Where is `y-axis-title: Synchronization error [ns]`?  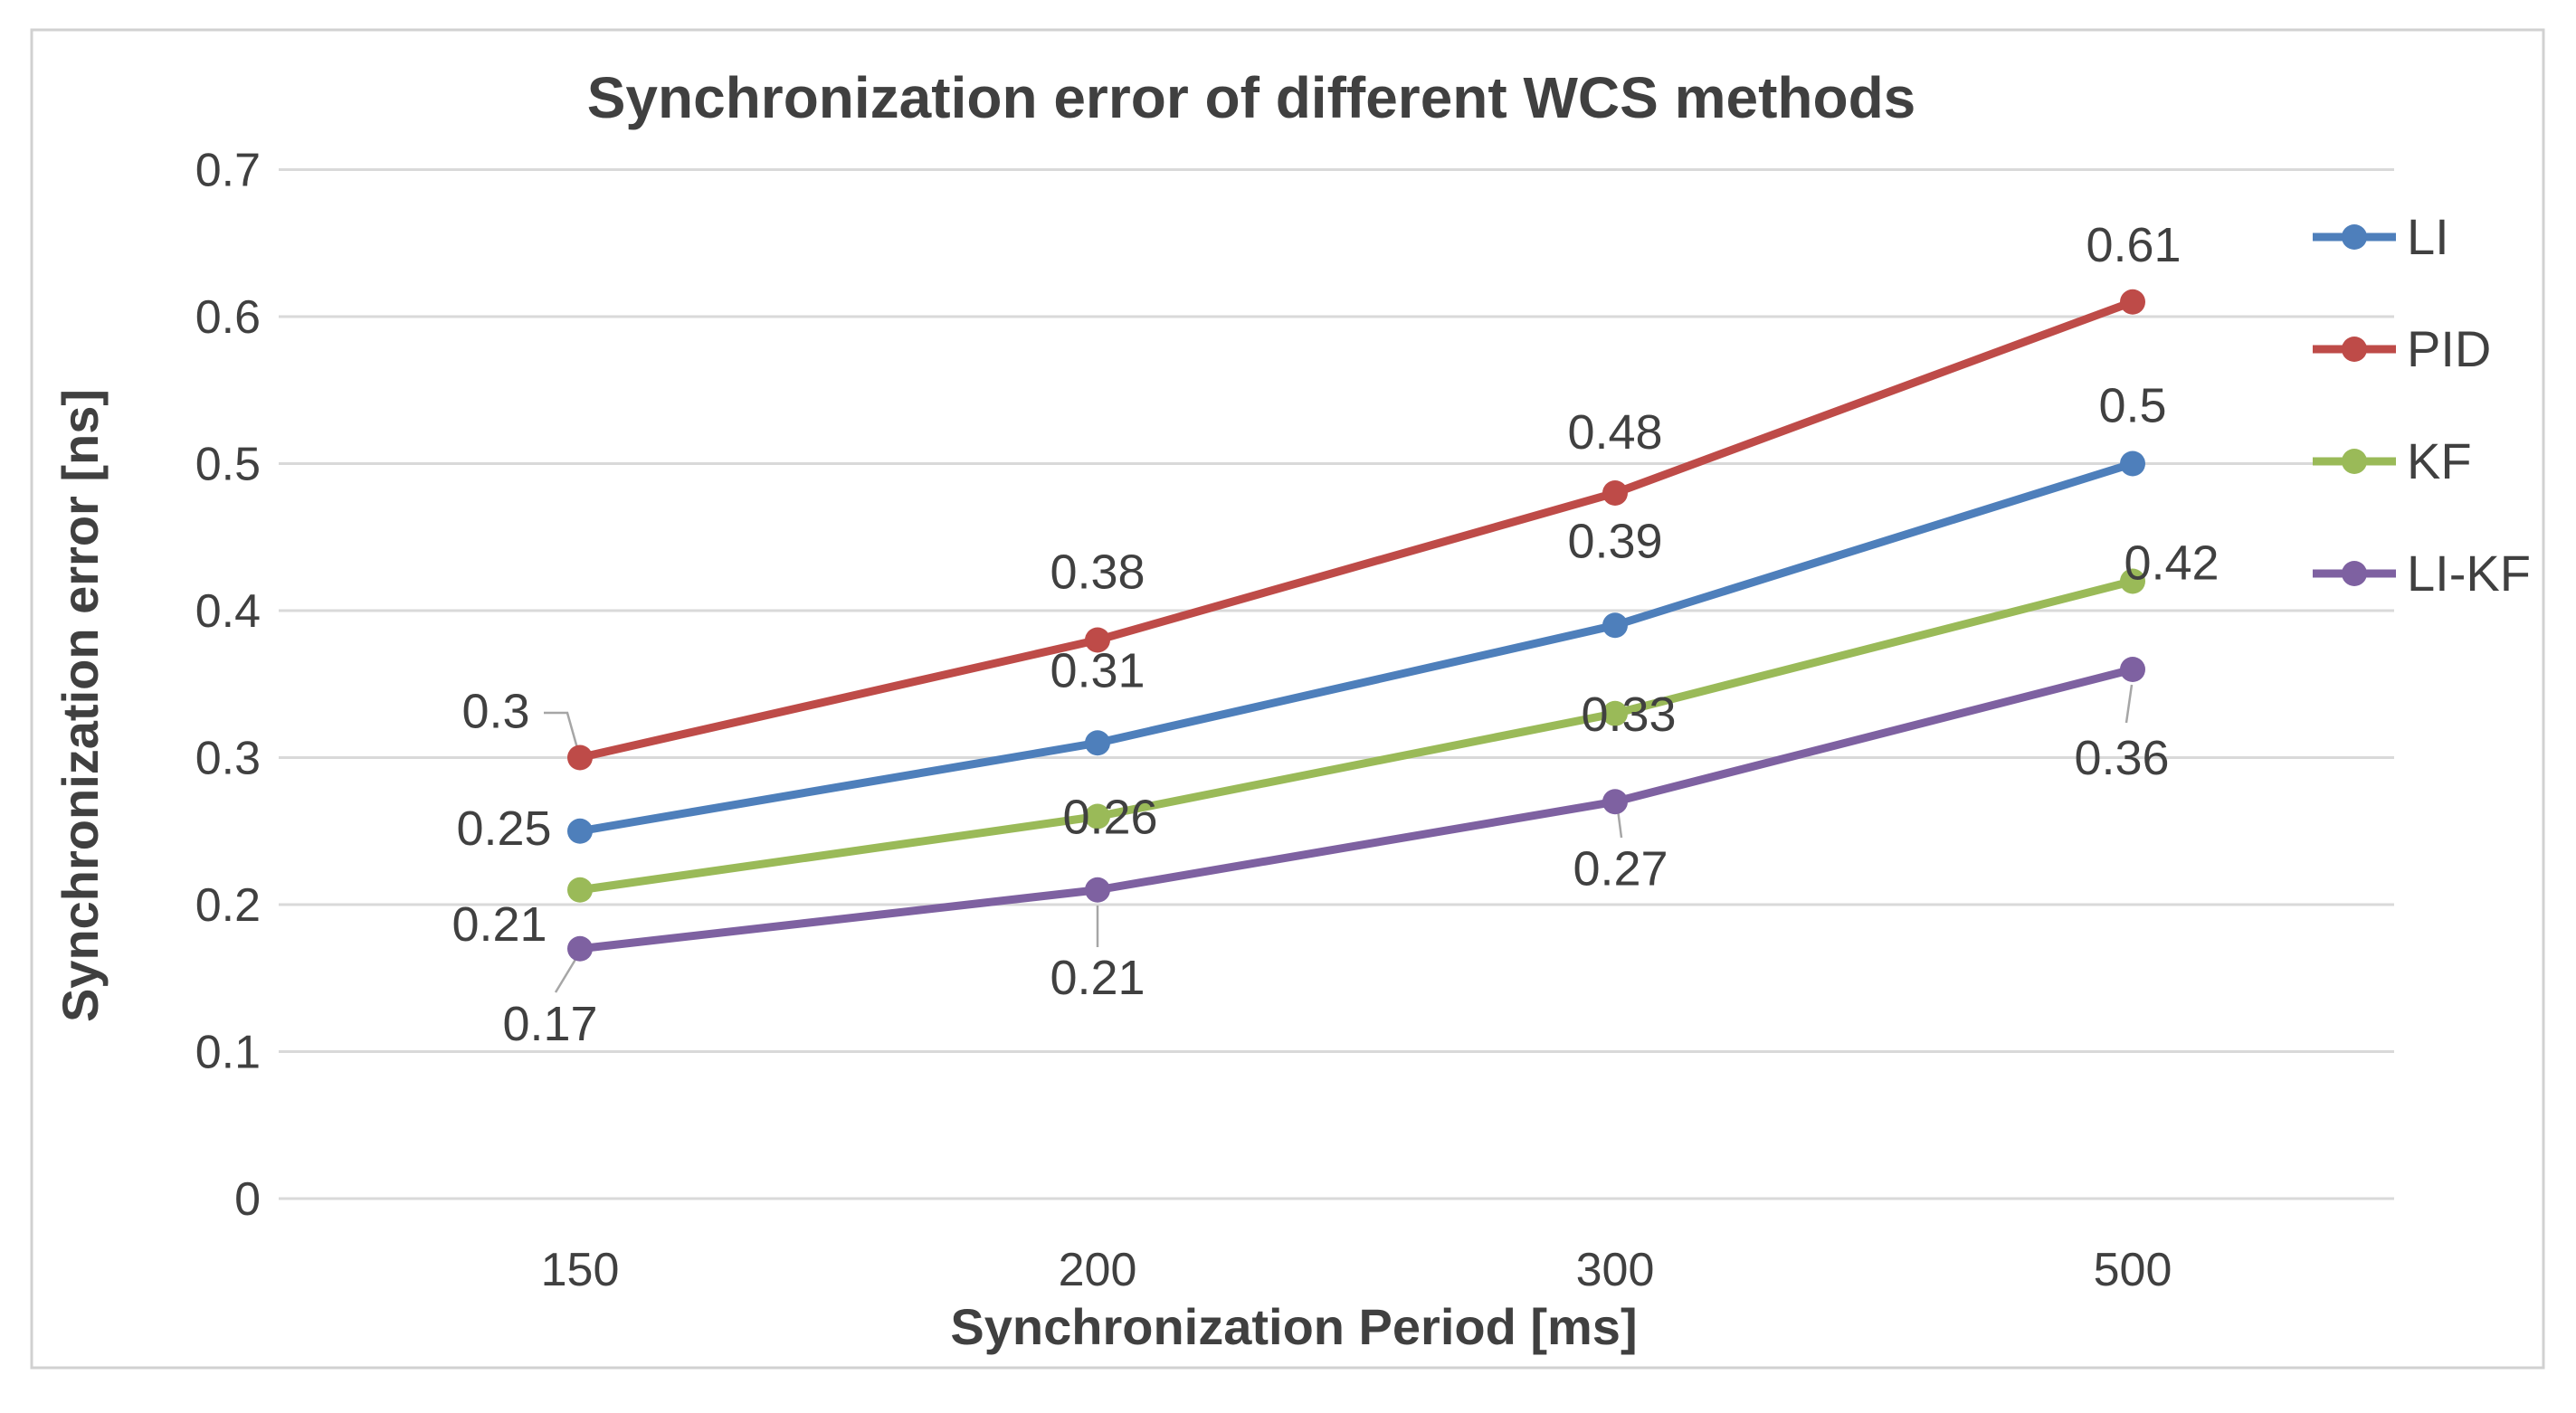 y-axis-title: Synchronization error [ns] is located at coordinates (80, 705).